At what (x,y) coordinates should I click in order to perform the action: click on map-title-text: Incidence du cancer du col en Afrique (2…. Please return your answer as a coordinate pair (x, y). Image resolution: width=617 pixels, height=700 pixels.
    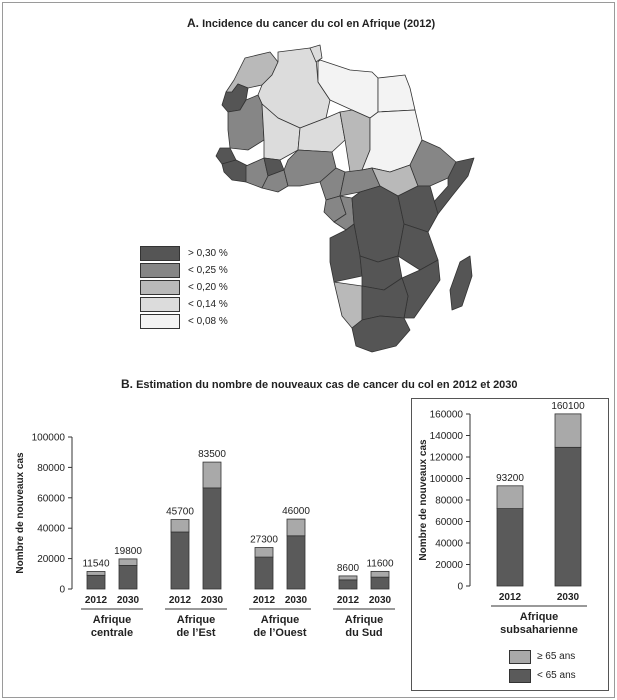
    Looking at the image, I should click on (319, 24).